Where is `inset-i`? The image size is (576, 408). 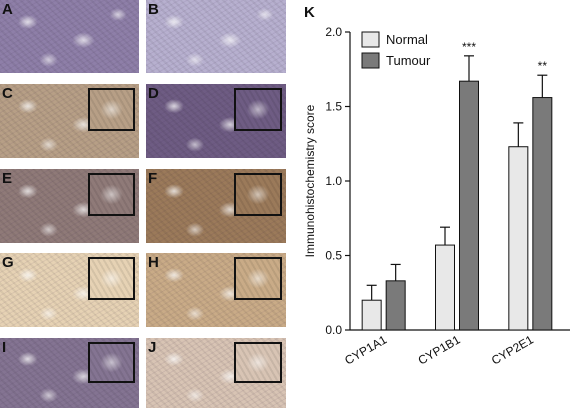
inset-i is located at coordinates (111, 362).